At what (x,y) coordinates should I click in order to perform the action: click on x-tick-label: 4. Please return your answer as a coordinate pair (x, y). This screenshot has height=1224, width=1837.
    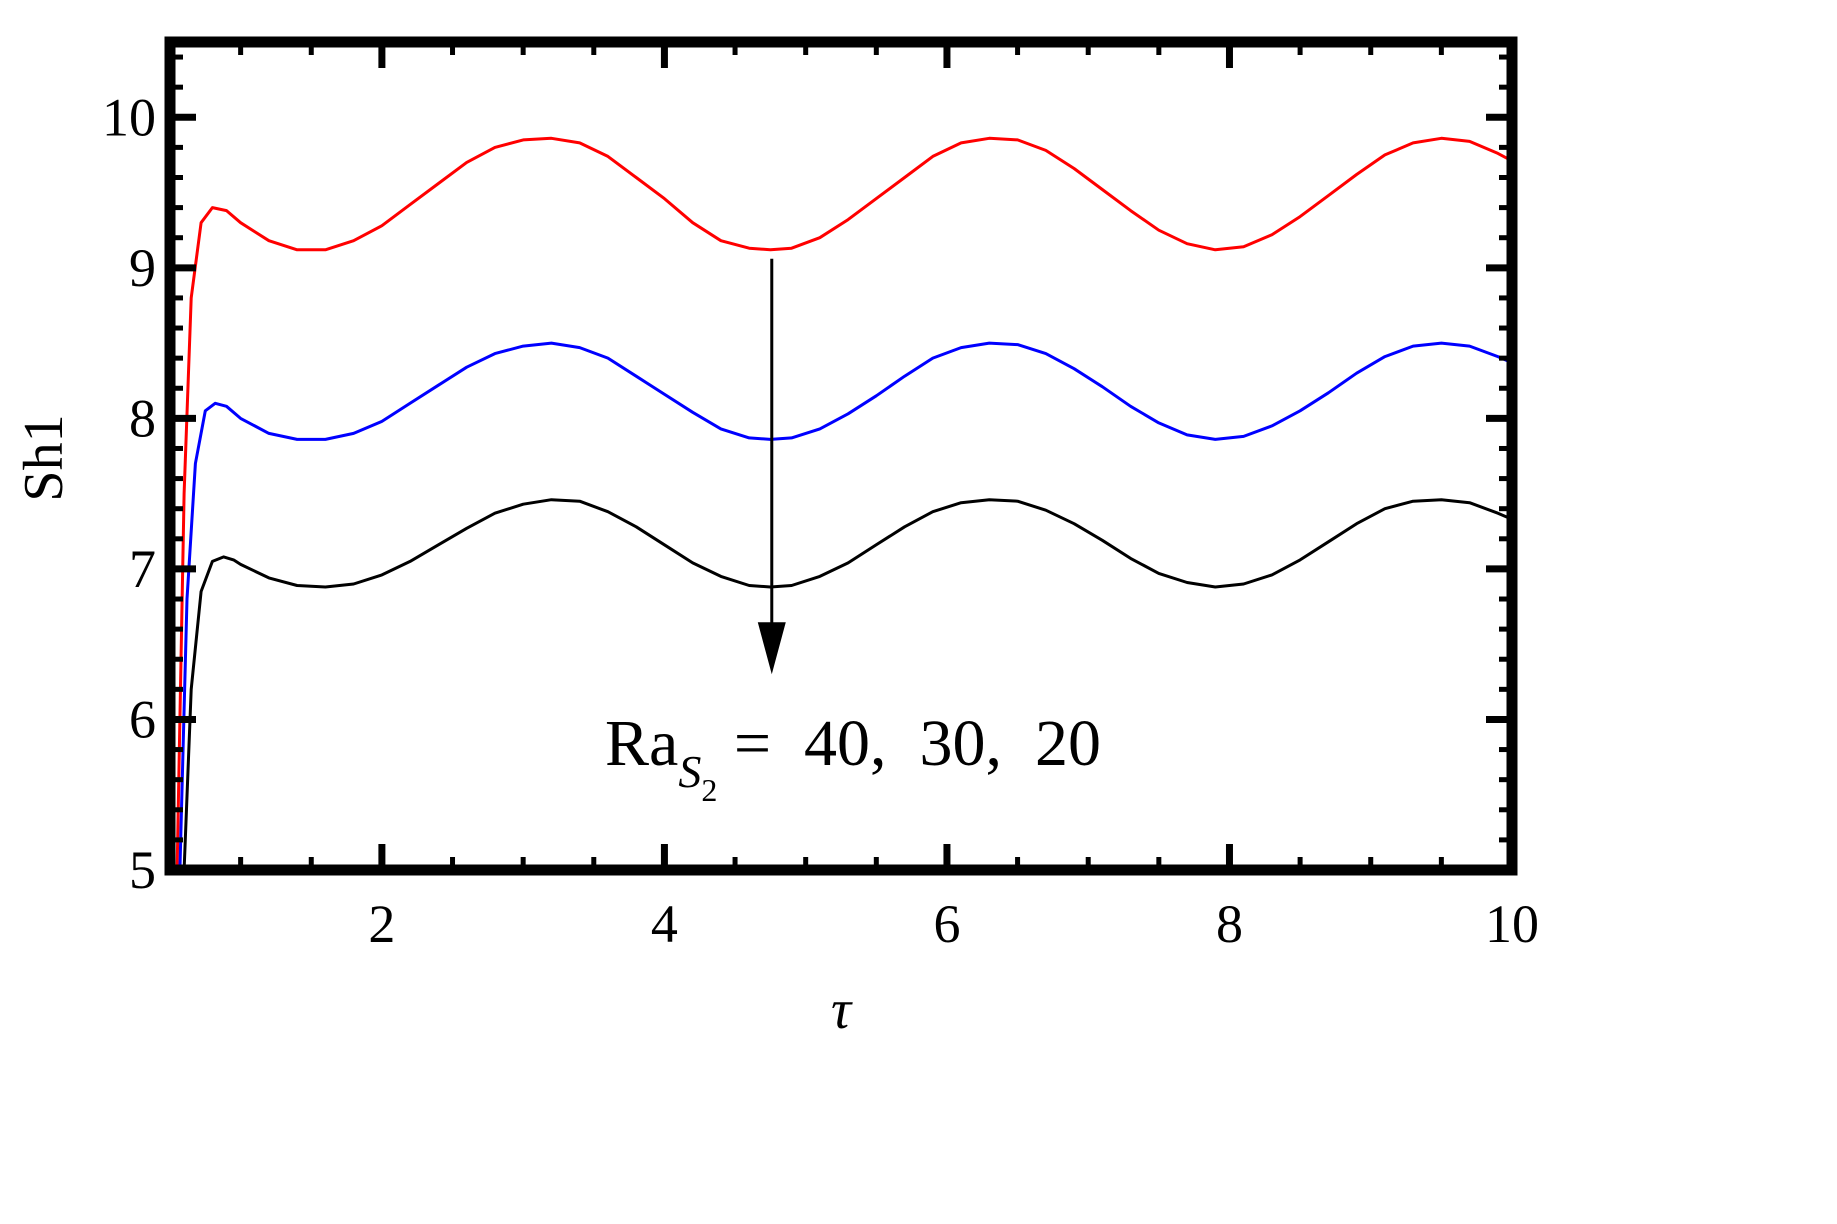
    Looking at the image, I should click on (664, 924).